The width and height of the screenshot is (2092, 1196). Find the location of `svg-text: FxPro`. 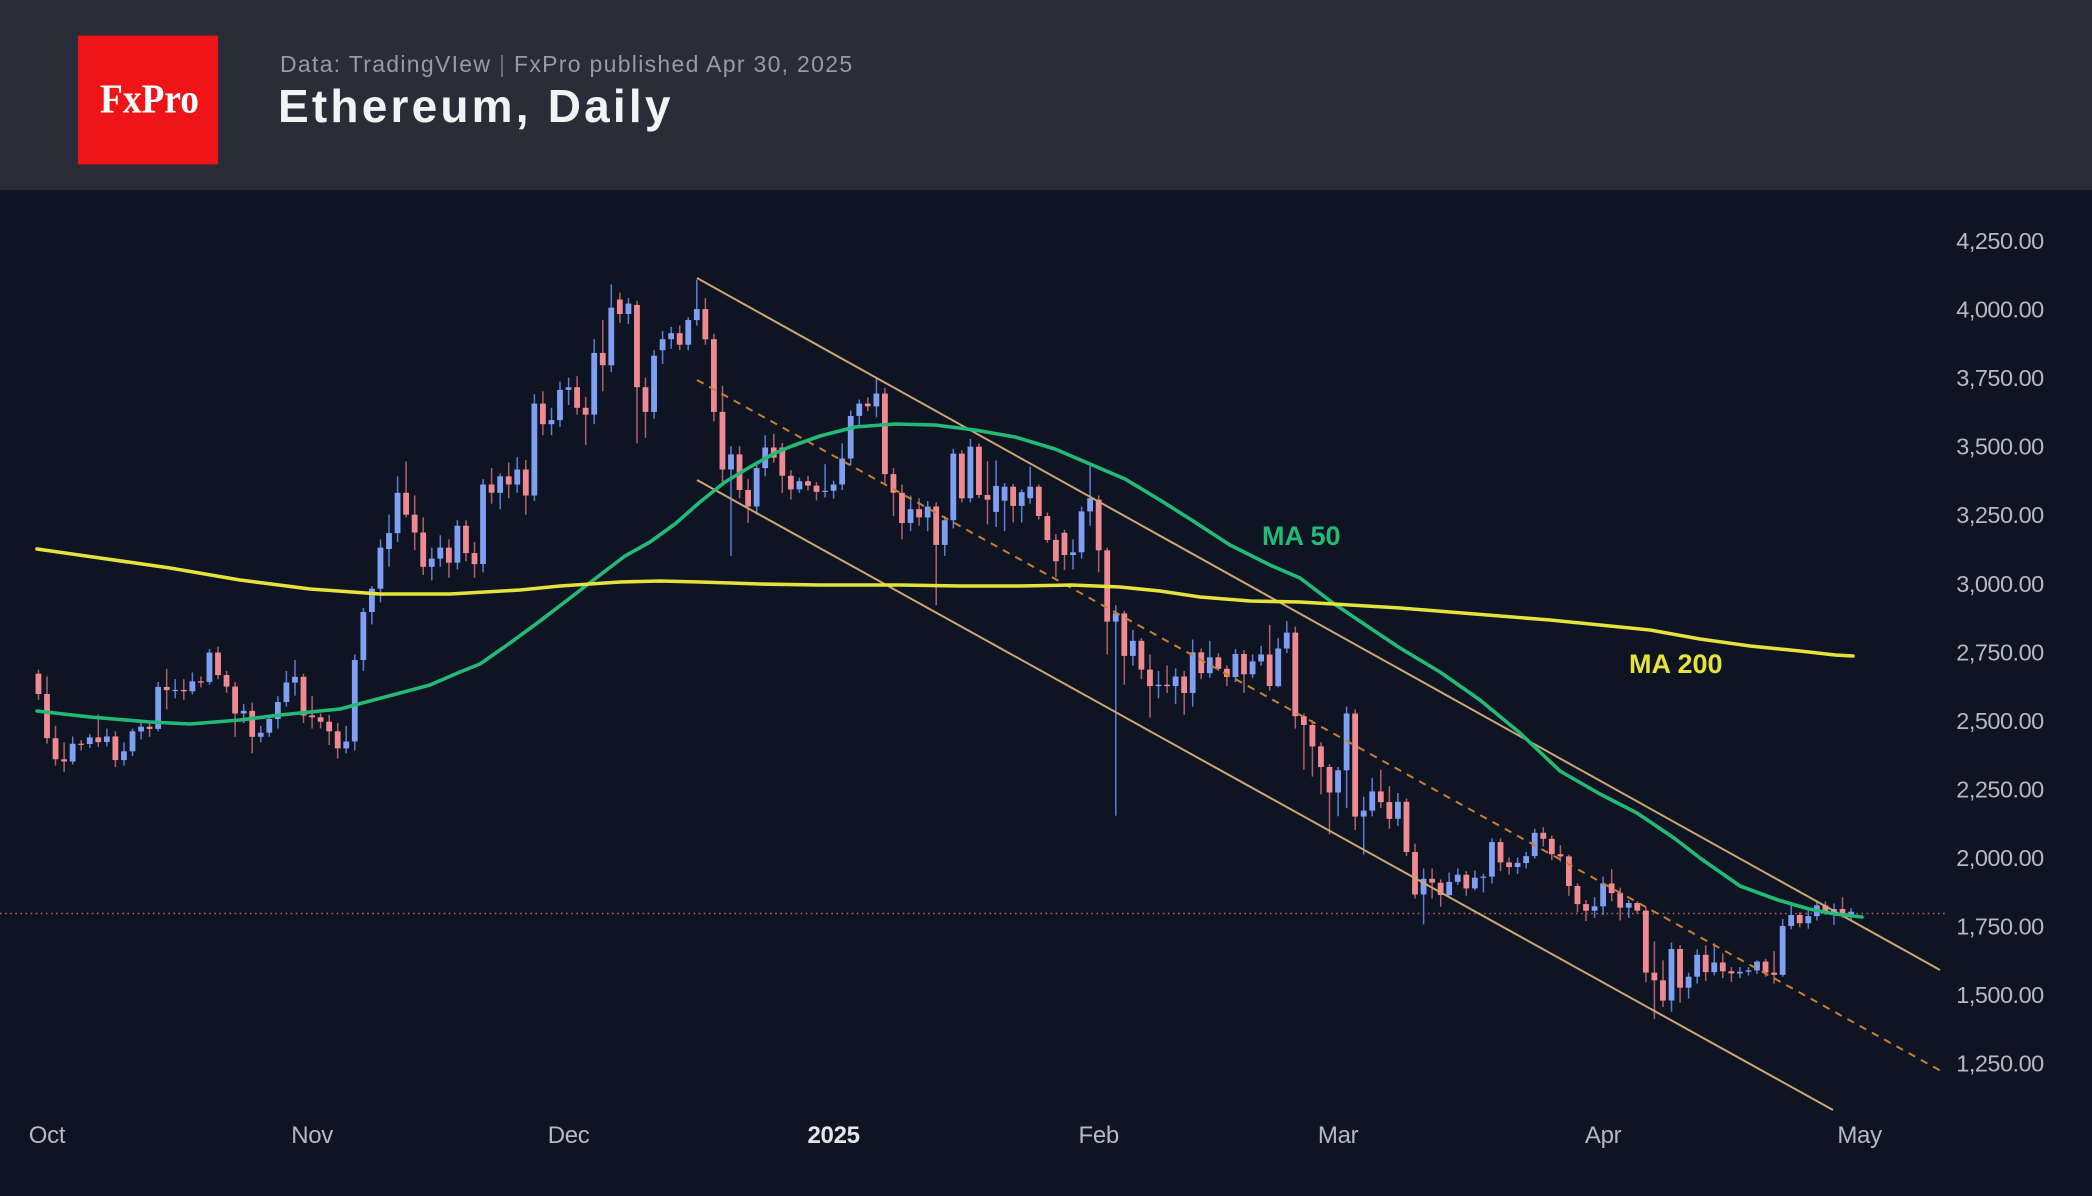

svg-text: FxPro is located at coordinates (149, 99).